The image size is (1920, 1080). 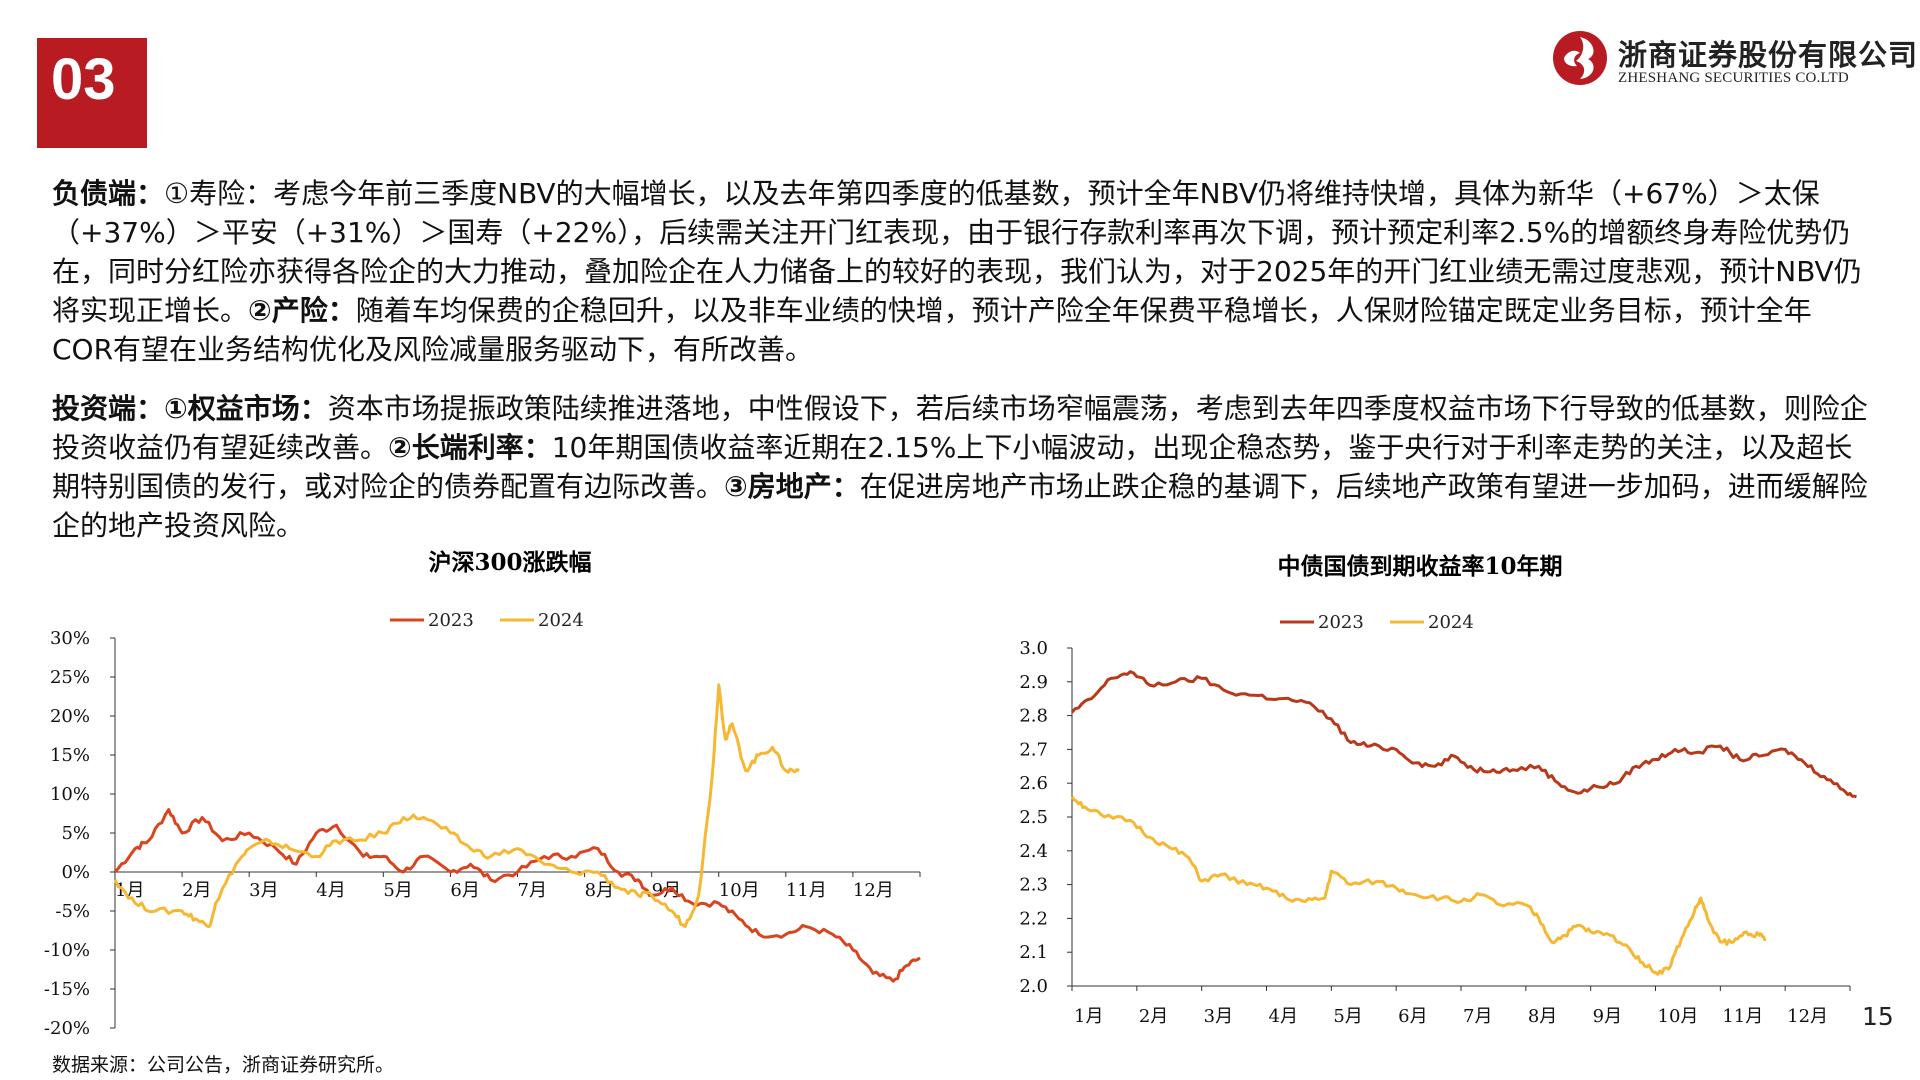 I want to click on y-tick-label: 2.2, so click(x=1033, y=918).